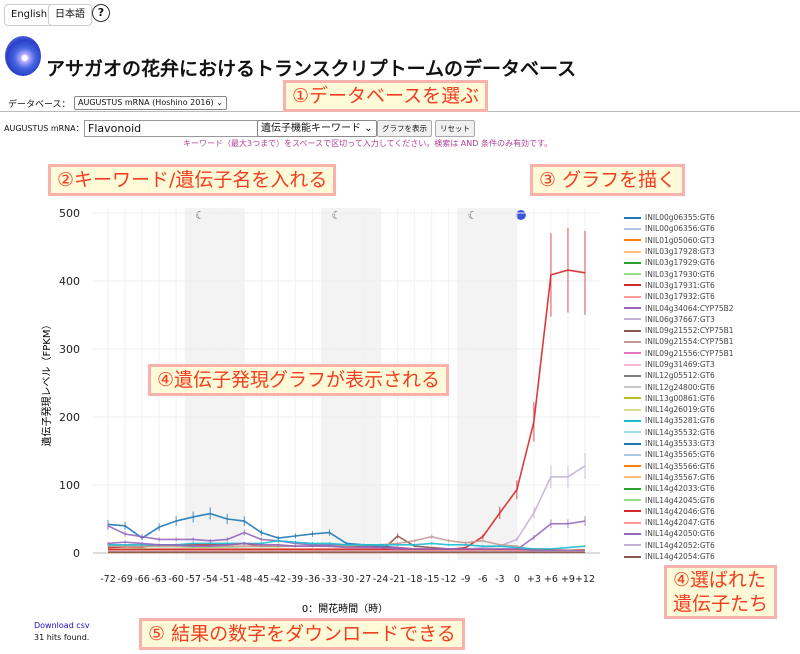 The height and width of the screenshot is (654, 800). What do you see at coordinates (679, 545) in the screenshot?
I see `legend-item: INIL14g42052:GT6` at bounding box center [679, 545].